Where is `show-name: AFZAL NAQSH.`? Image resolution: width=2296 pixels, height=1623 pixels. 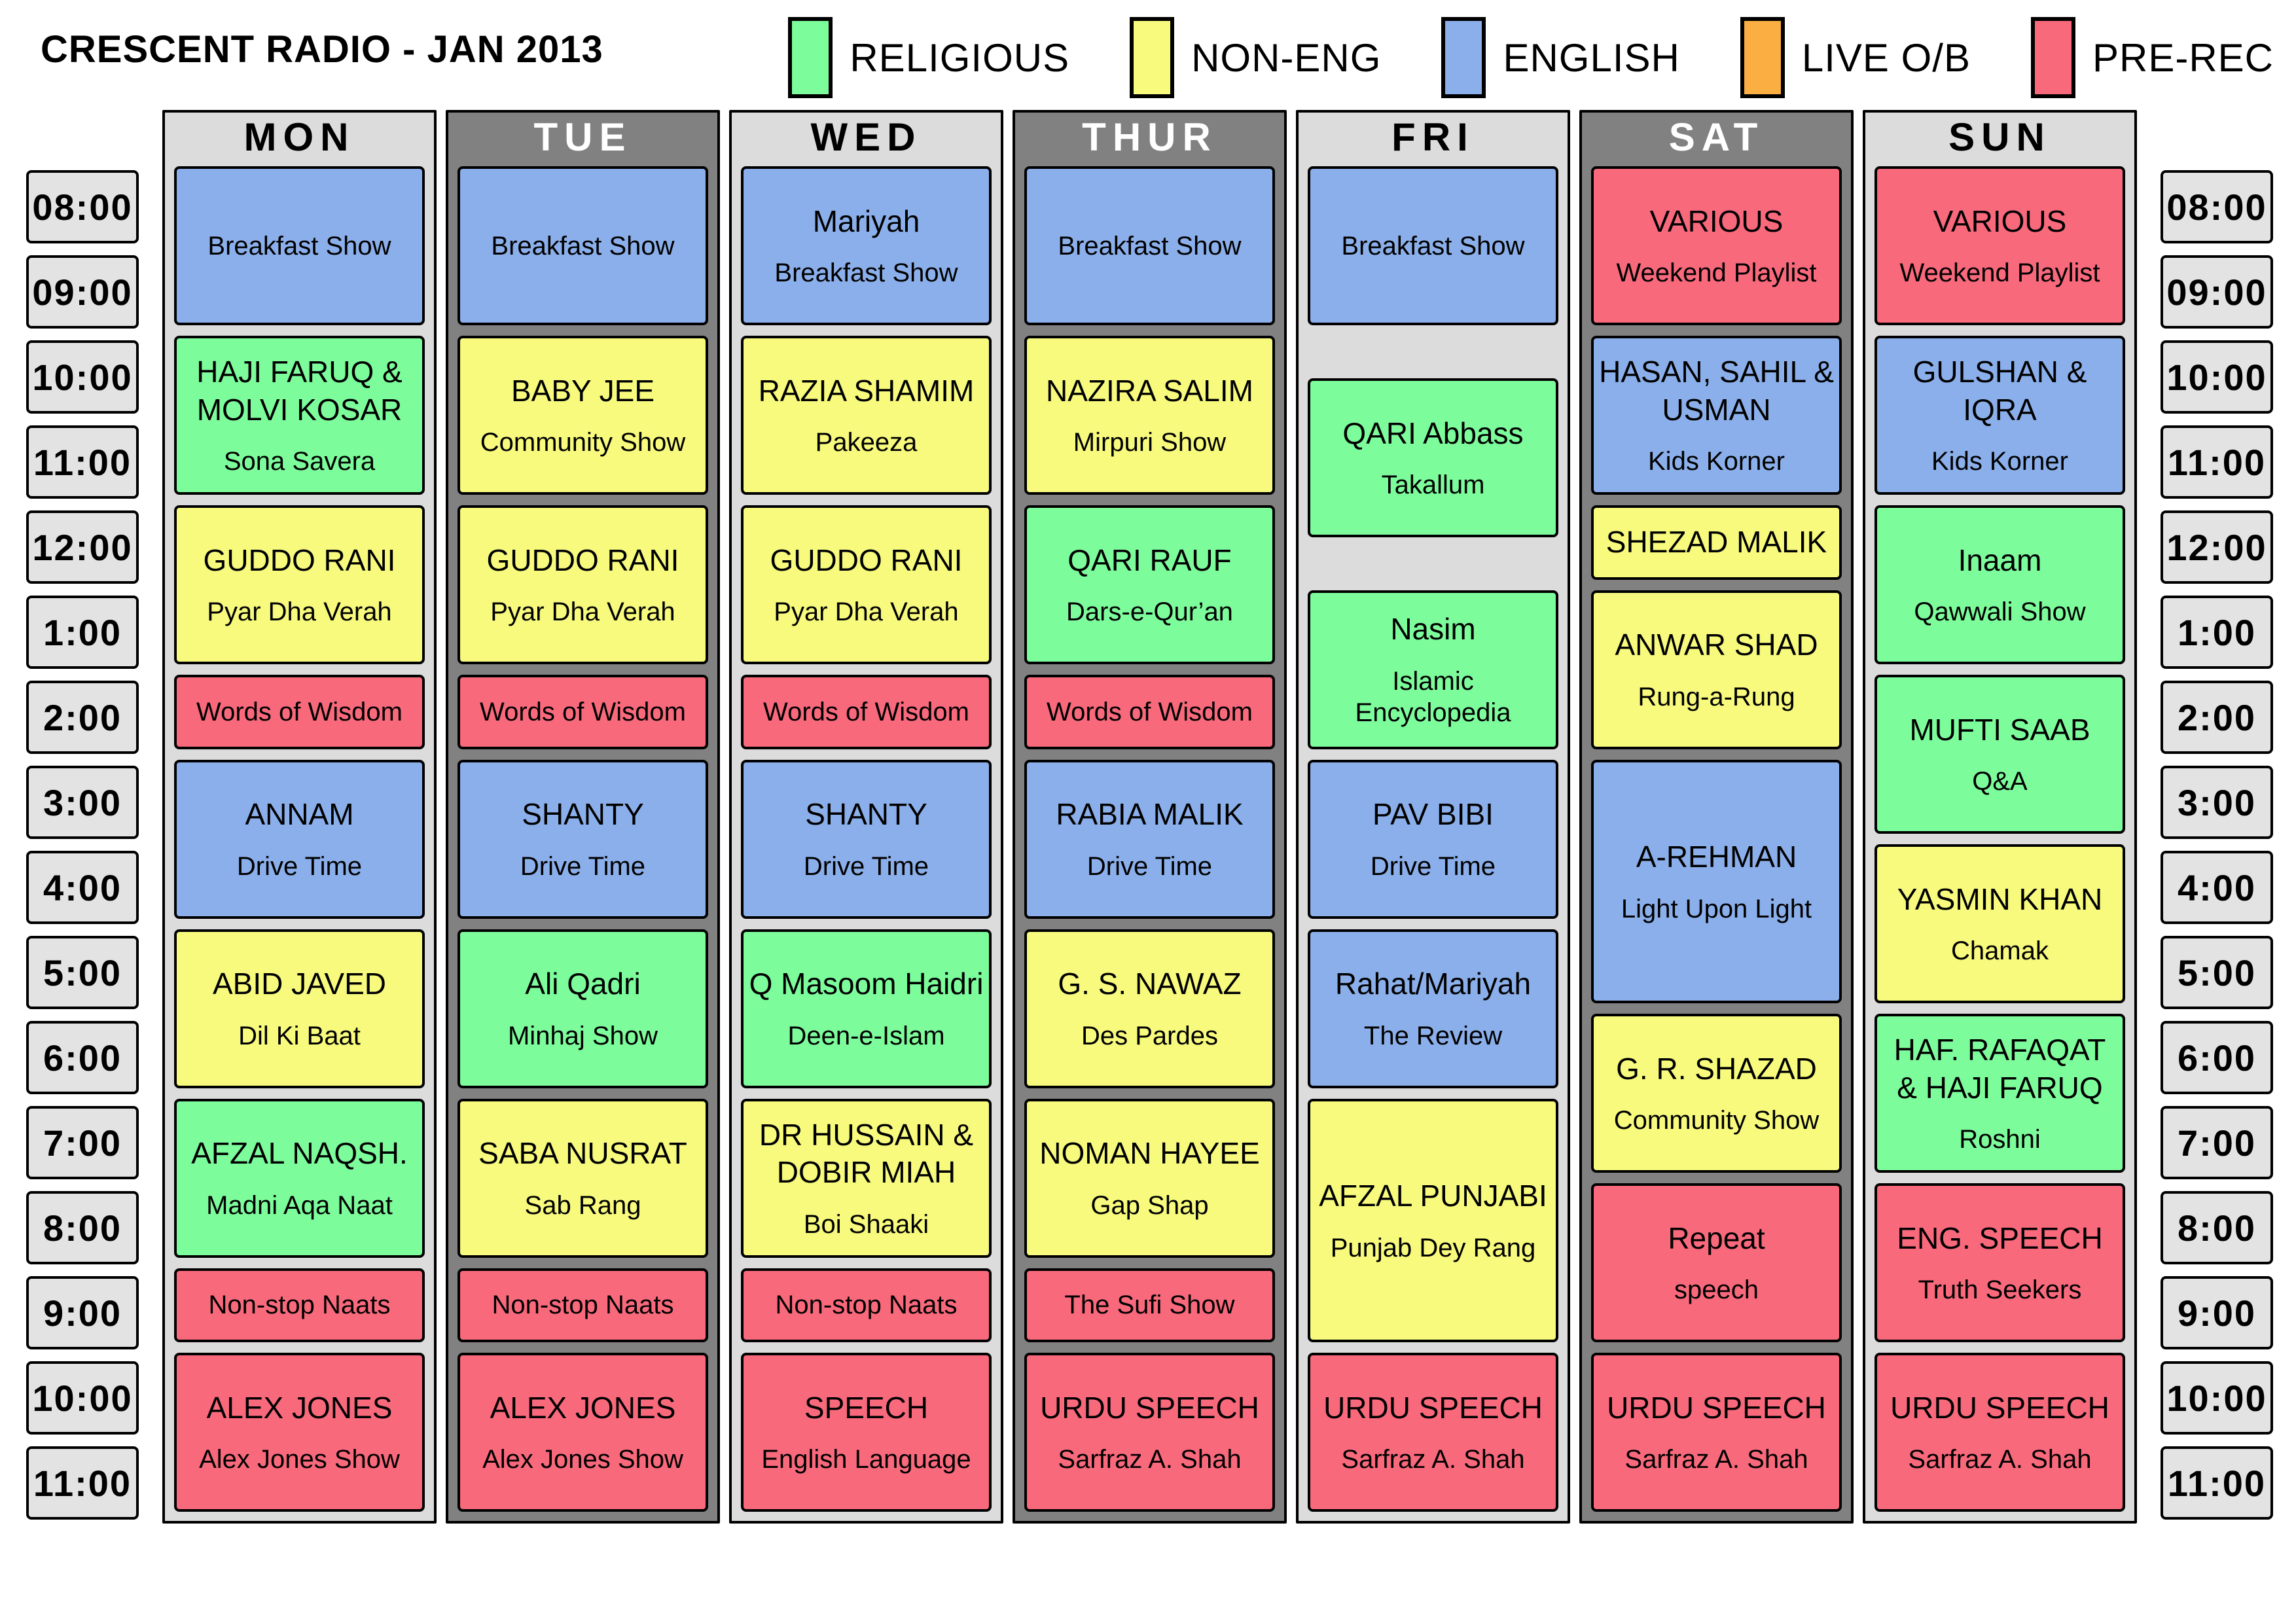
show-name: AFZAL NAQSH. is located at coordinates (299, 1153).